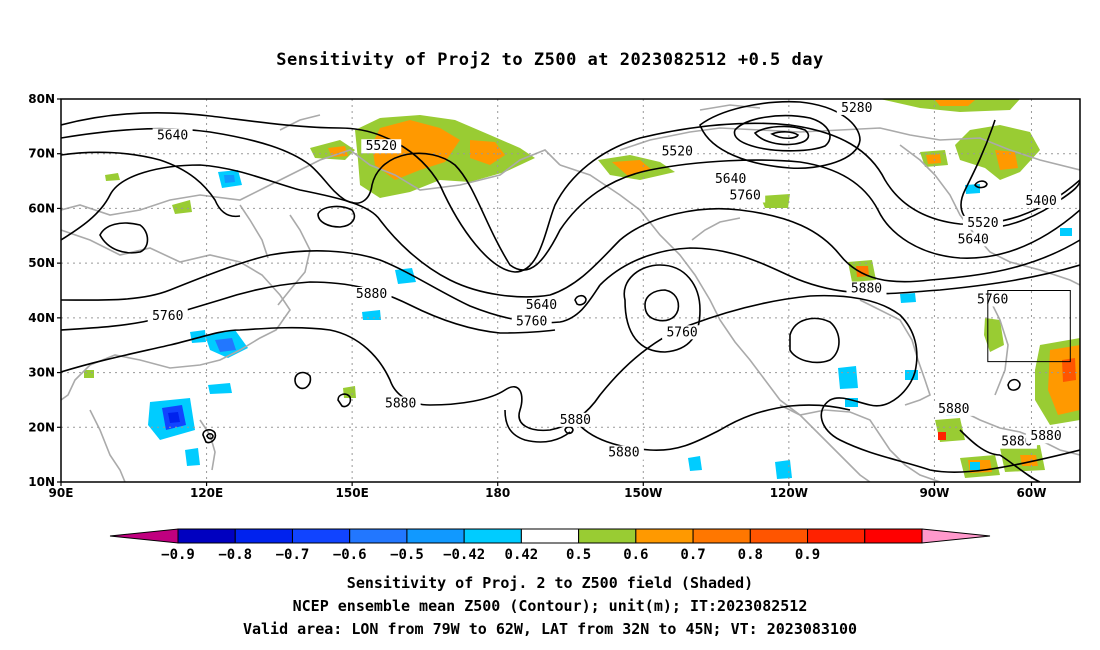  What do you see at coordinates (41, 99) in the screenshot?
I see `lat-label-80N: 80N` at bounding box center [41, 99].